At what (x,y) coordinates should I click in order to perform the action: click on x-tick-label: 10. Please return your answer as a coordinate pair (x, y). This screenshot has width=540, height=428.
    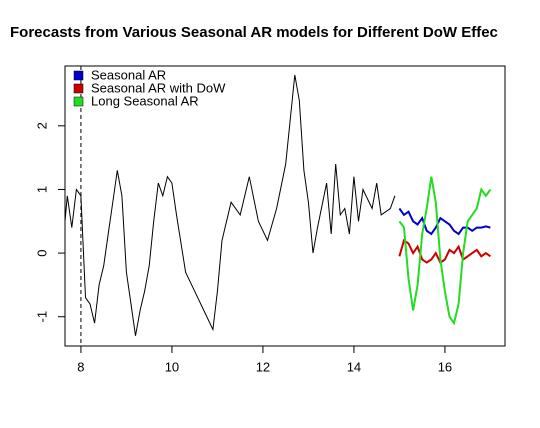
    Looking at the image, I should click on (172, 366).